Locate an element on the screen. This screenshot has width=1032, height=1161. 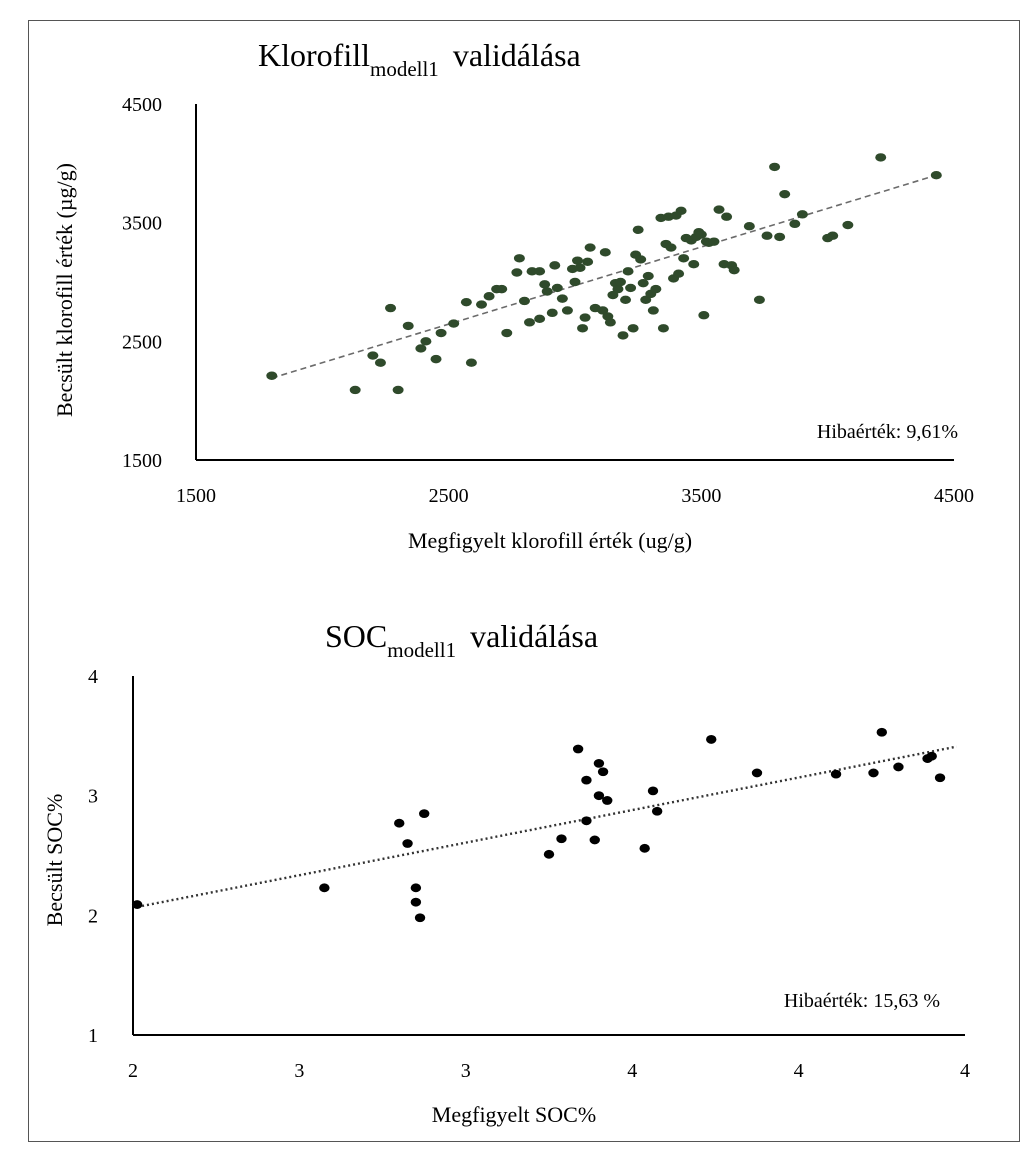
y-tick-label: 4500 is located at coordinates (142, 105).